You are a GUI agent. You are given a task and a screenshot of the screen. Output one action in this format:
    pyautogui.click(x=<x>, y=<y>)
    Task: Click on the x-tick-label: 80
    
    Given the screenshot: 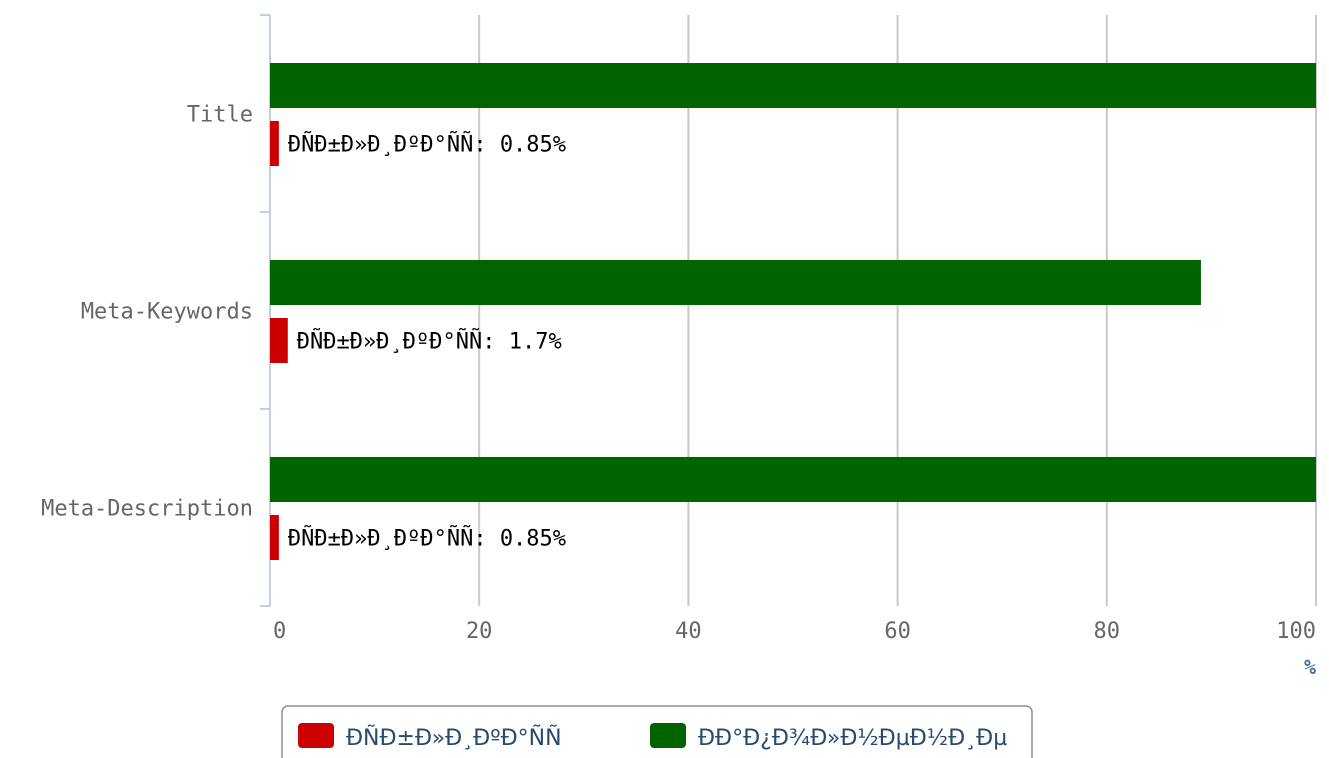 What is the action you would take?
    pyautogui.click(x=1107, y=631)
    